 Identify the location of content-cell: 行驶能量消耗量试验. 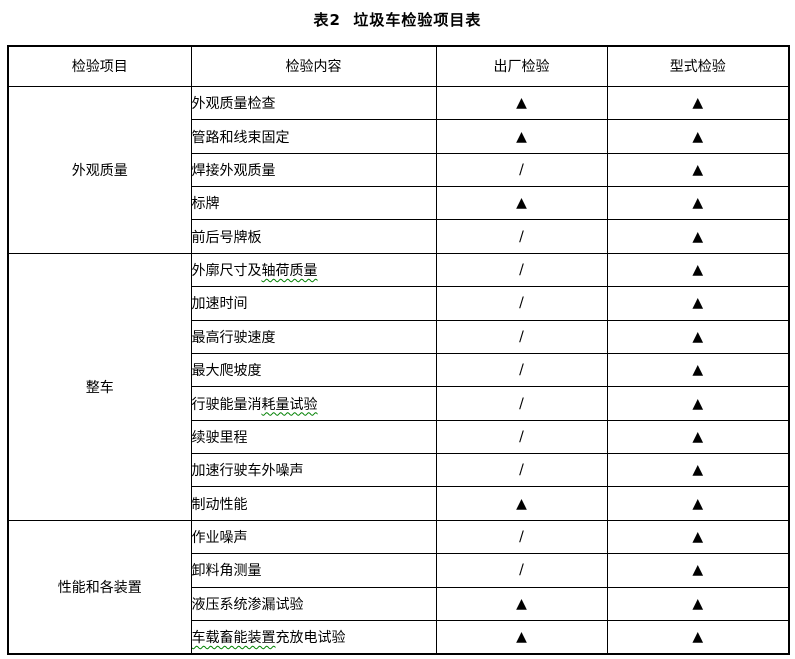
(313, 403).